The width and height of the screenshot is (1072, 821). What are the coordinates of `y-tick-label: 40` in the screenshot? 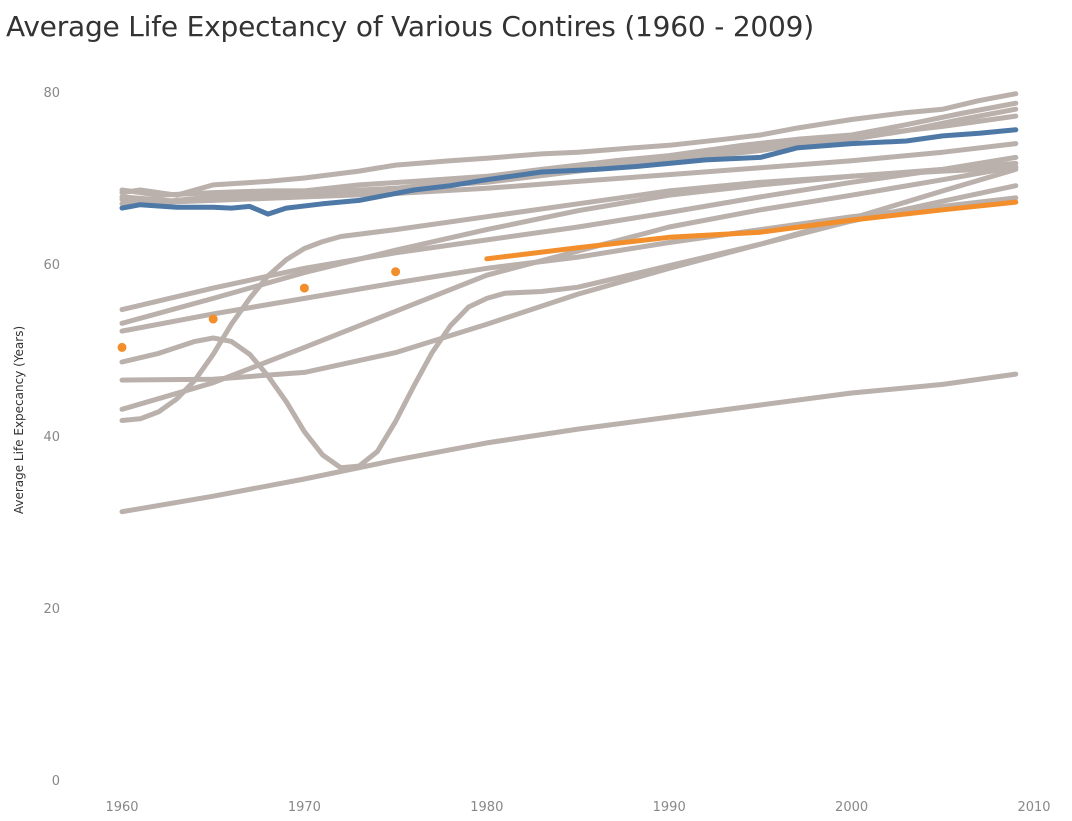 It's located at (51, 437).